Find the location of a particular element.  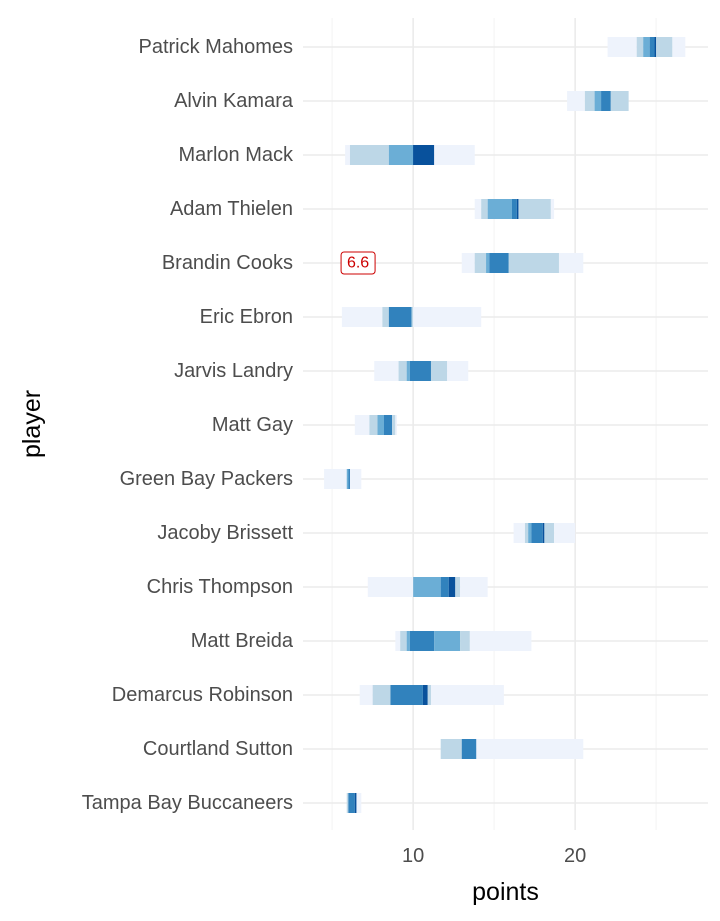

player-label: Patrick Mahomes is located at coordinates (216, 47).